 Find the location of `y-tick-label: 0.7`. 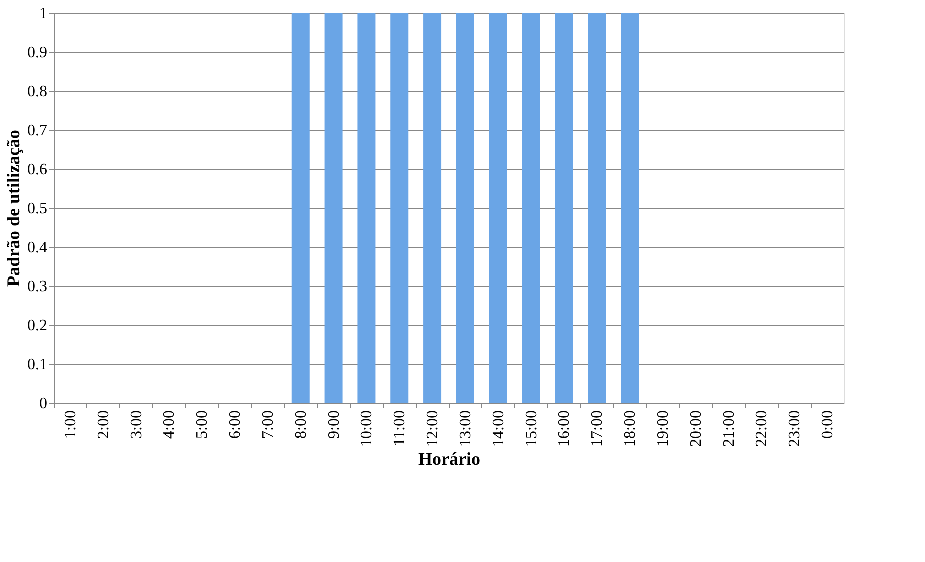

y-tick-label: 0.7 is located at coordinates (38, 131).